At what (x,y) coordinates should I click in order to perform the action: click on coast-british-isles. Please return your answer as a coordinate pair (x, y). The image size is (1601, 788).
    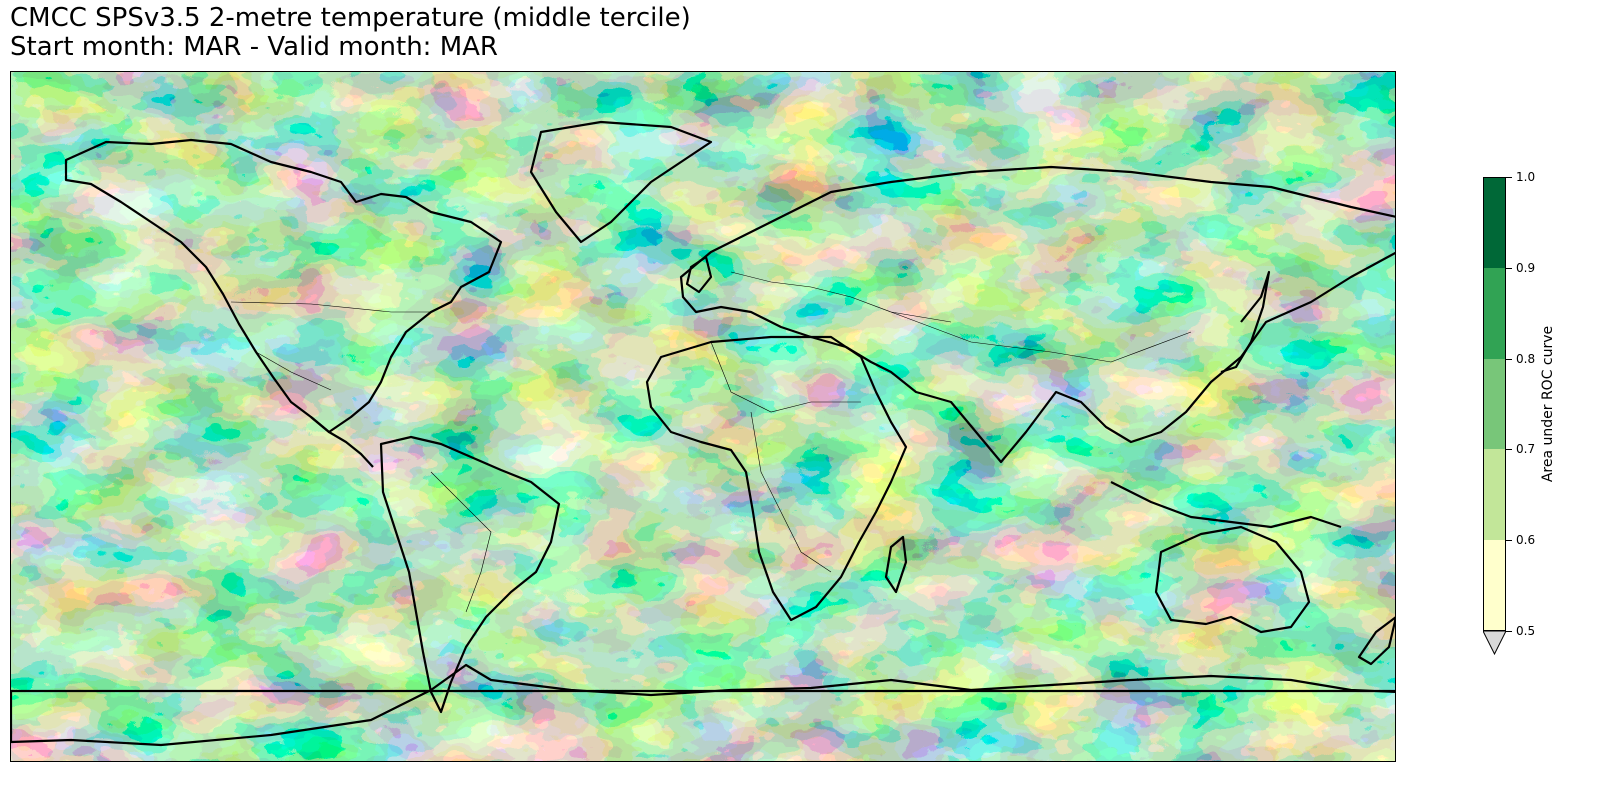
    Looking at the image, I should click on (699, 274).